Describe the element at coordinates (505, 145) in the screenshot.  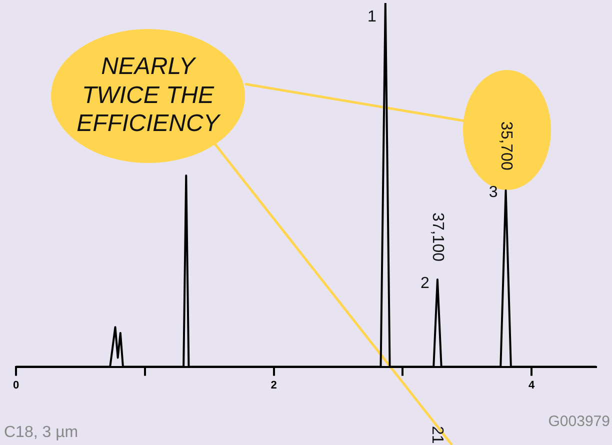
I see `annotation: 35,700` at that location.